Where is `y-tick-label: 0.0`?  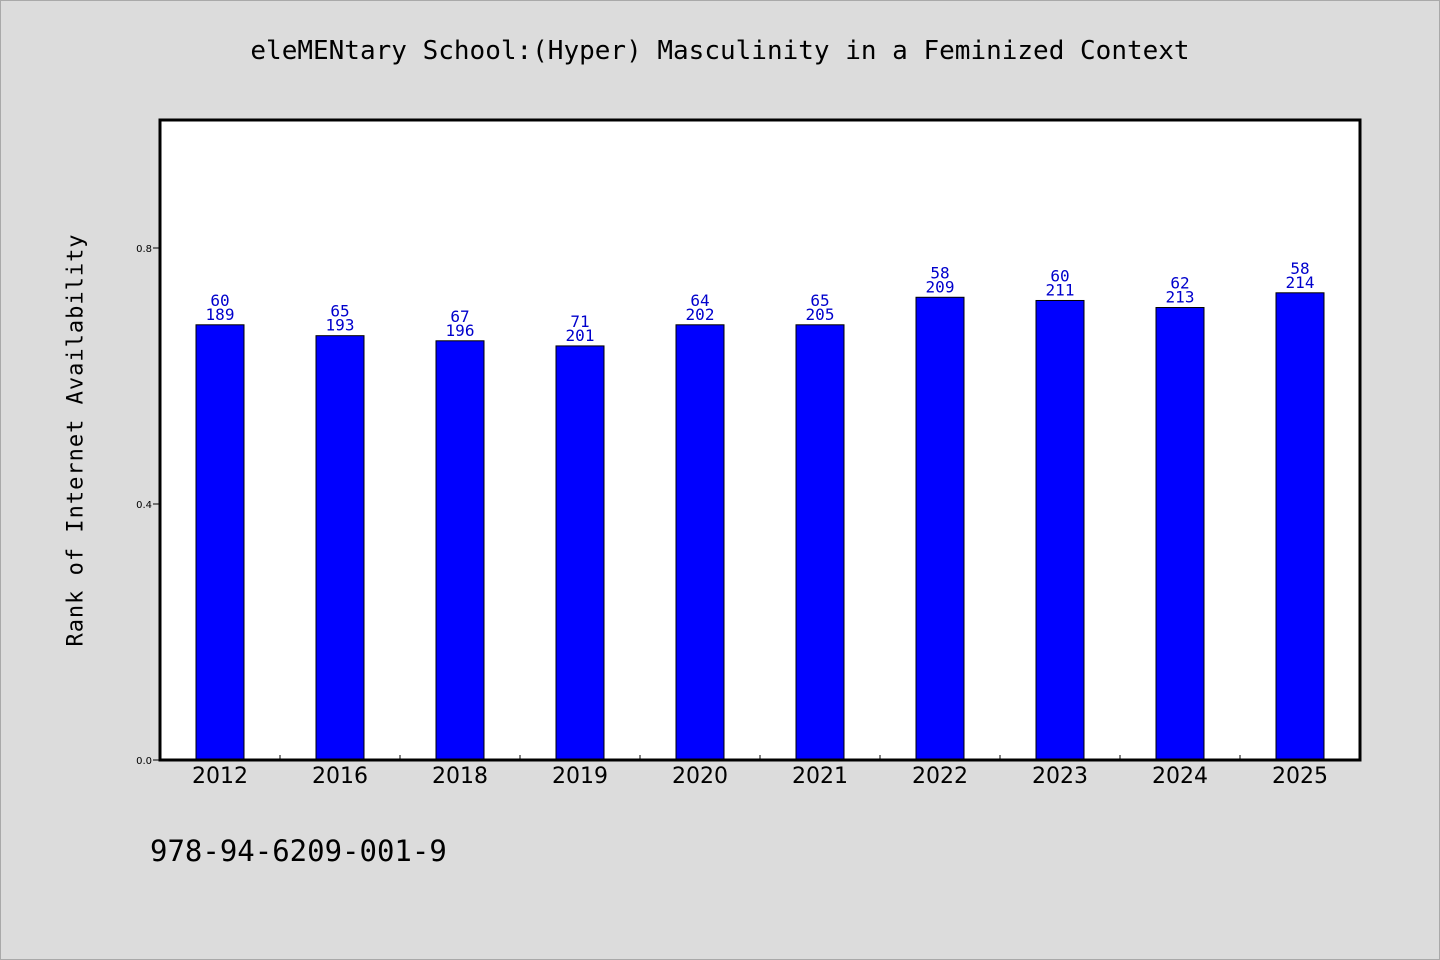
y-tick-label: 0.0 is located at coordinates (144, 761).